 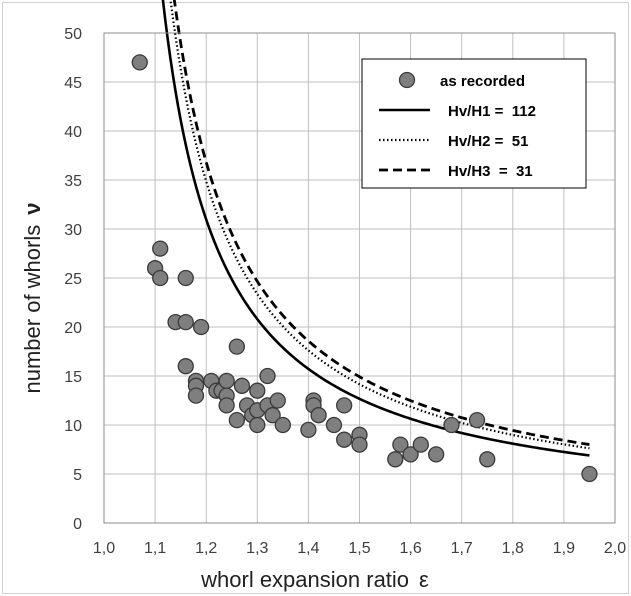 What do you see at coordinates (482, 81) in the screenshot?
I see `legend-label-as-recorded: as recorded` at bounding box center [482, 81].